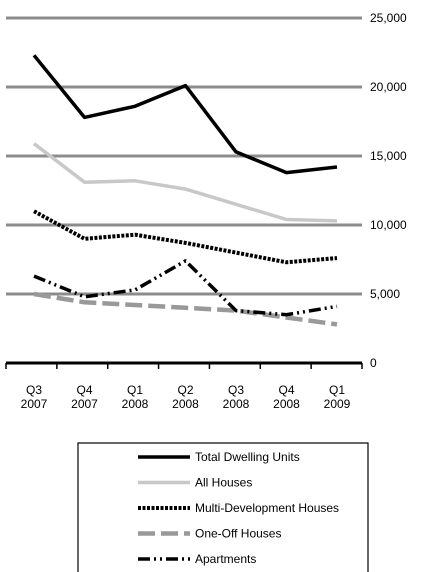 The image size is (423, 572). Describe the element at coordinates (286, 397) in the screenshot. I see `x-tick-label: Q4 2008` at that location.